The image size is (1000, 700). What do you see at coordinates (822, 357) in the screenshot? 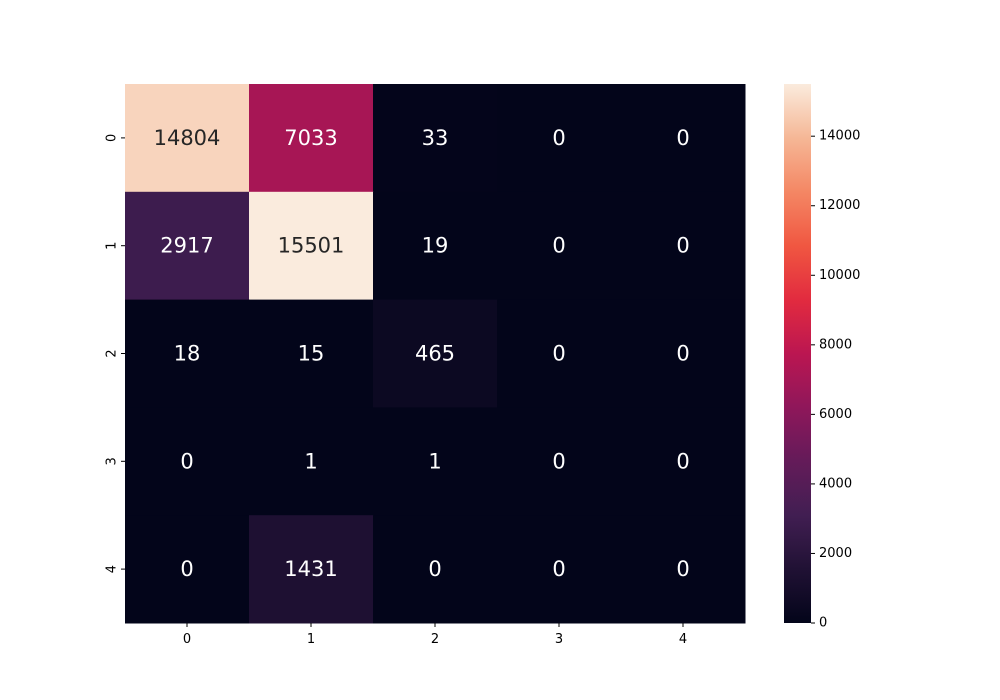
I see `colorbar: 0 2000 4000 6000 8000 10000 12000 14000` at bounding box center [822, 357].